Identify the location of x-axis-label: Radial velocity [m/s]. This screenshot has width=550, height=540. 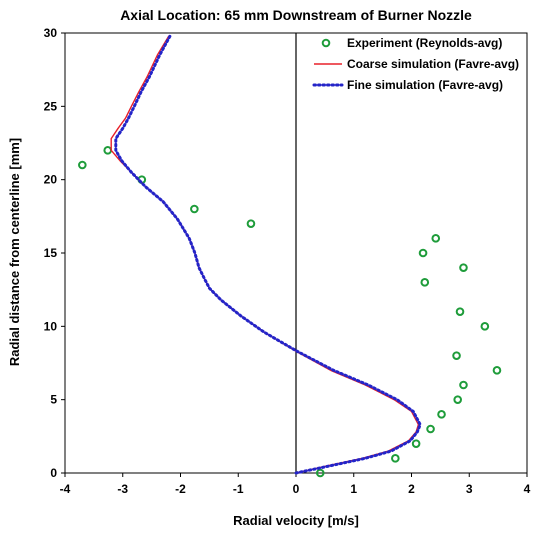
(296, 520).